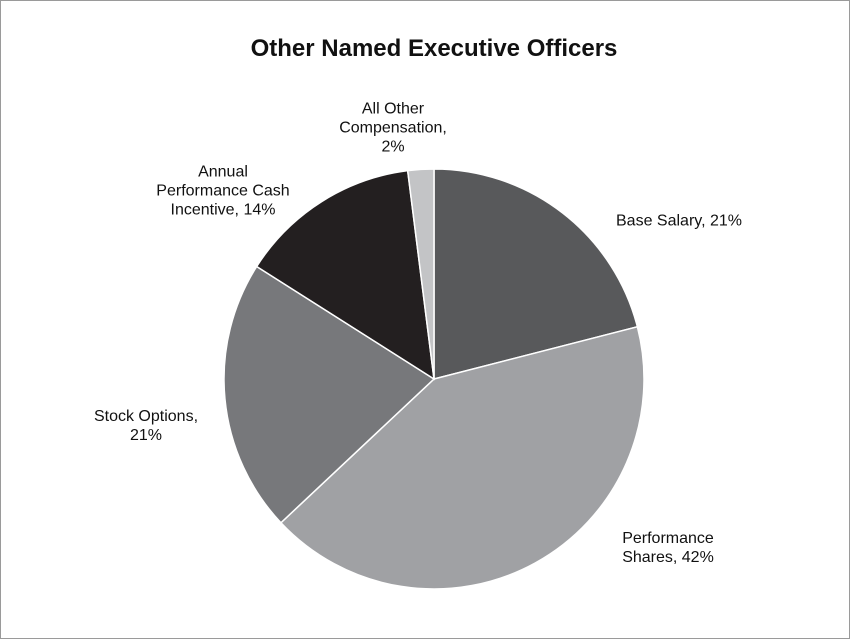 This screenshot has width=850, height=639. I want to click on slice-label: Performance Shares, 42%, so click(668, 548).